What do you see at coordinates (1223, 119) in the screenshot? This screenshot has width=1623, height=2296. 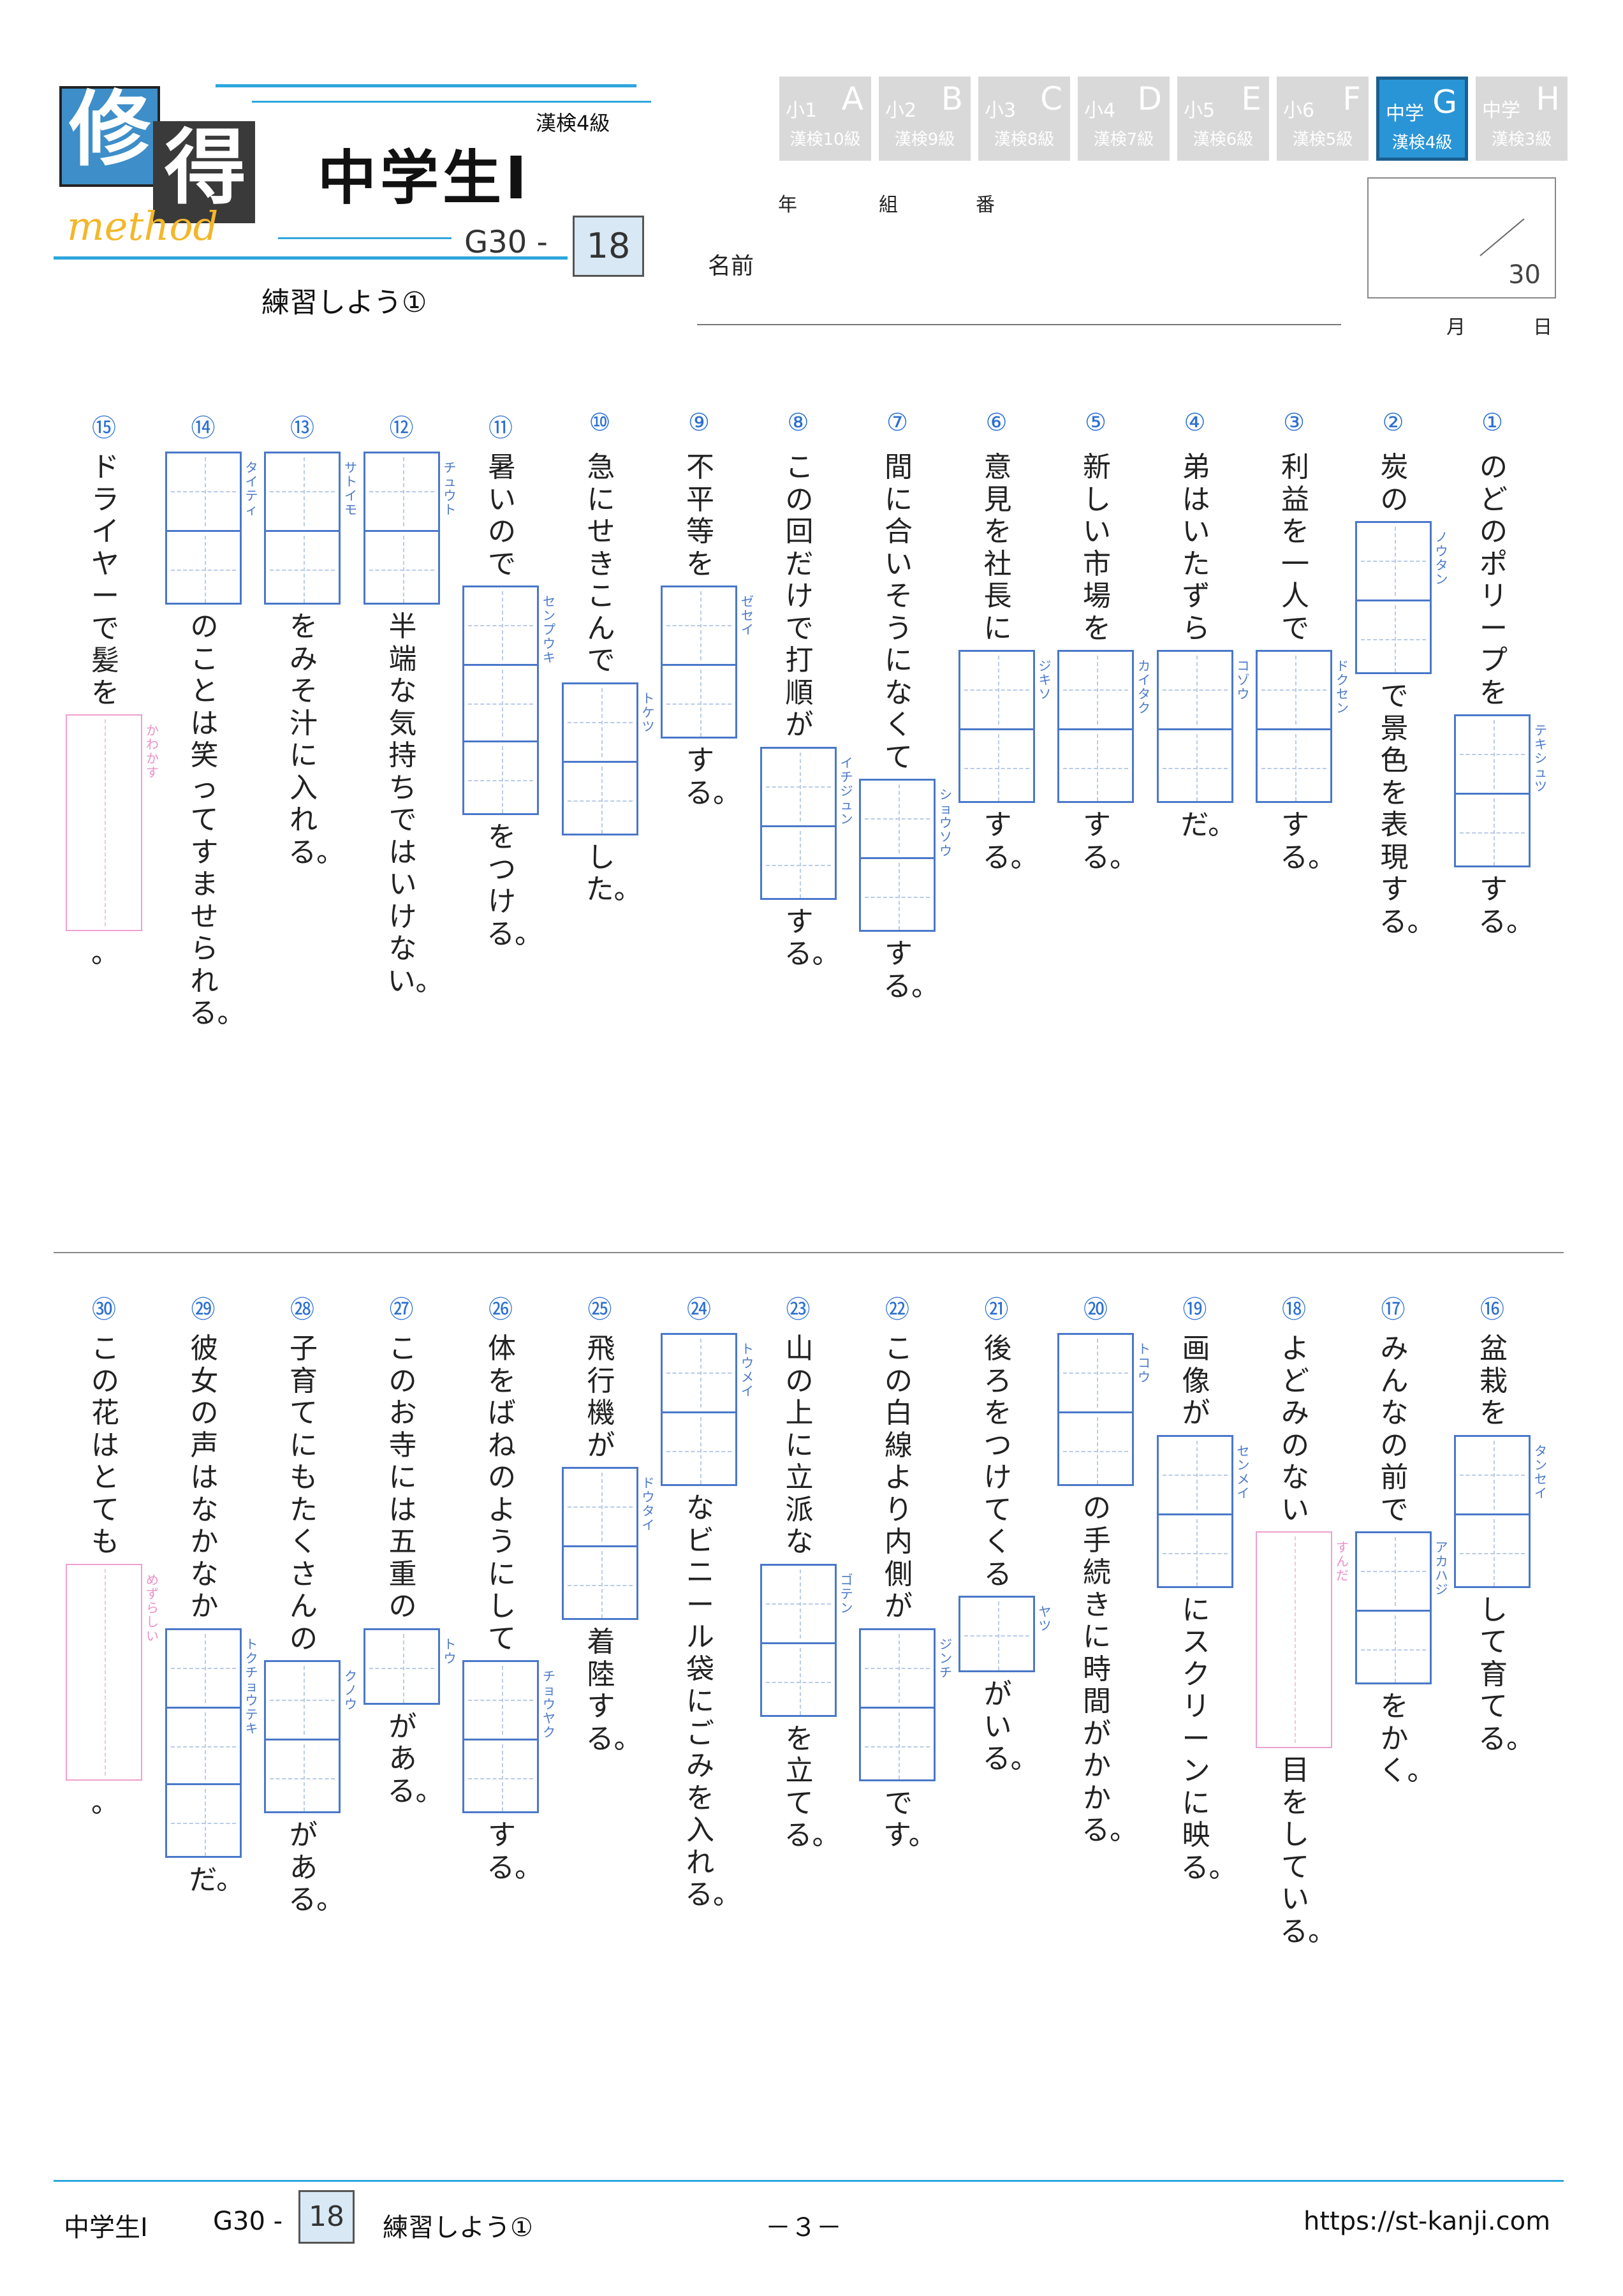 I see `level-tab-e: 小5 E 漢検6級` at bounding box center [1223, 119].